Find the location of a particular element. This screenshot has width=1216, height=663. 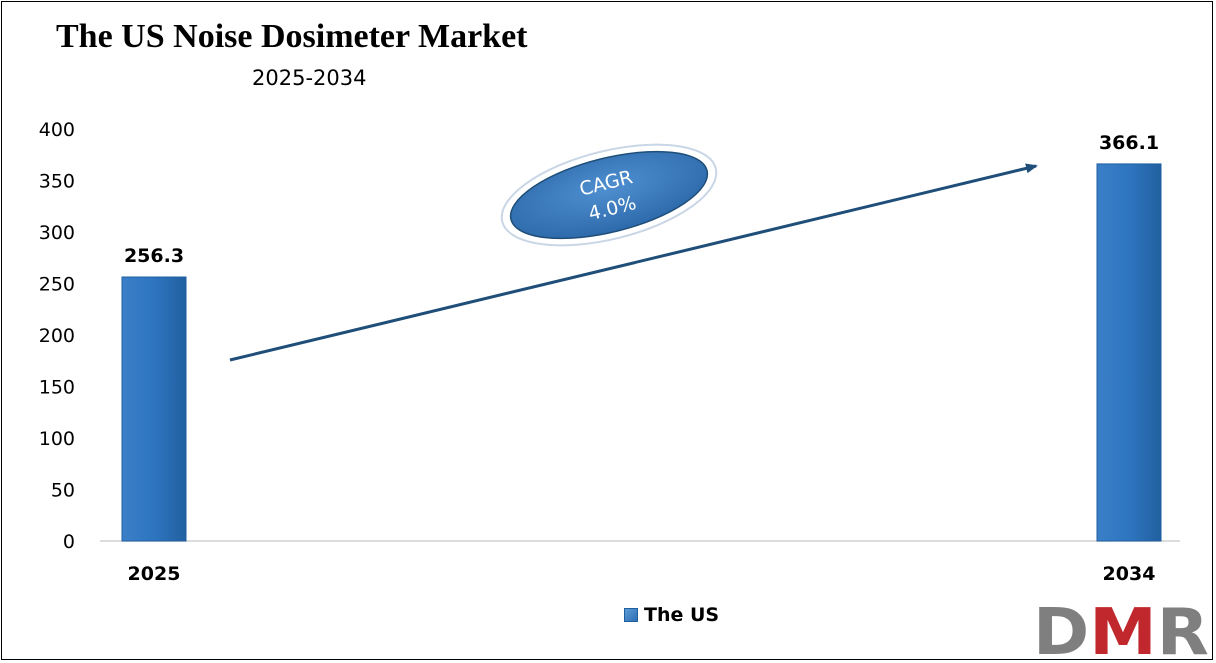

y-tick-label: 50 is located at coordinates (63, 491).